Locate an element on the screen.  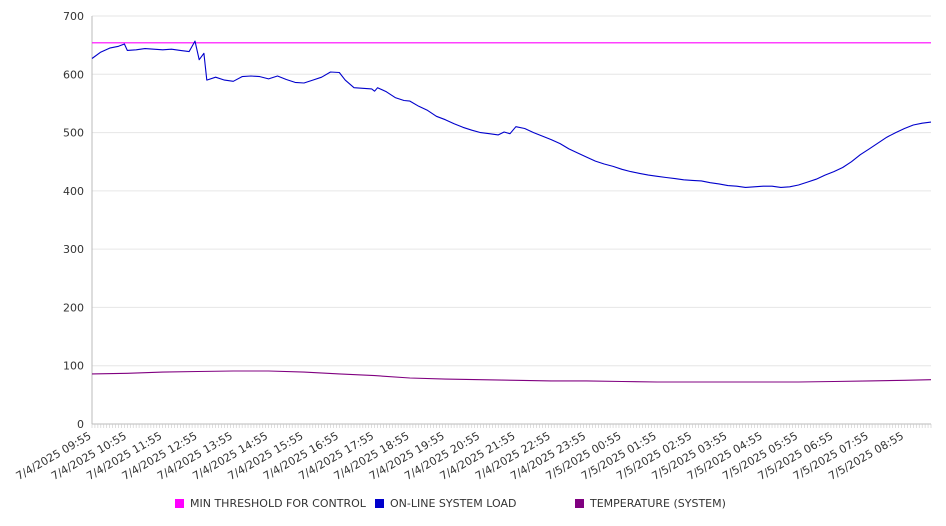
legend-item: TEMPERATURE (SYSTEM) is located at coordinates (650, 503).